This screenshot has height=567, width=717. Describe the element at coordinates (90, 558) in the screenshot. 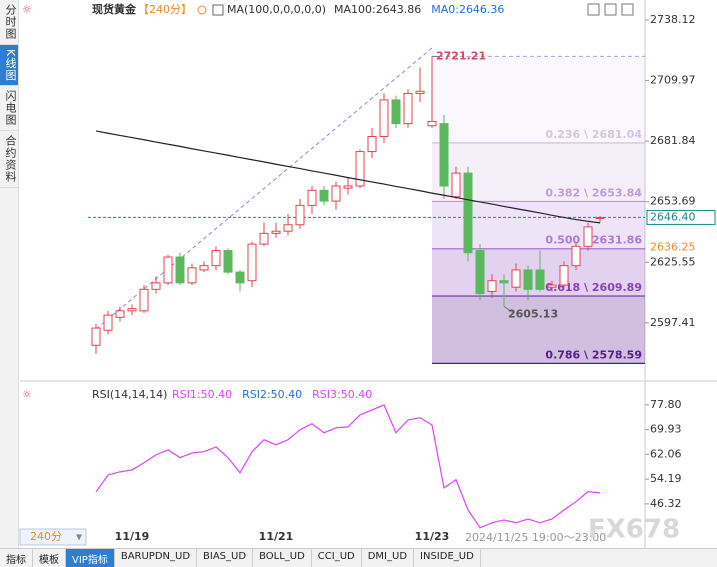

I see `bottom-tab: VIP指标` at that location.